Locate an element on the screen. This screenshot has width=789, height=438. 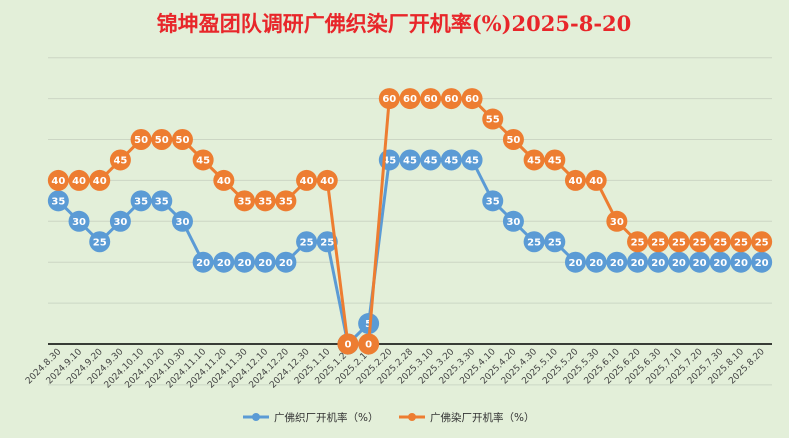
data-label: 55 is located at coordinates (493, 120).